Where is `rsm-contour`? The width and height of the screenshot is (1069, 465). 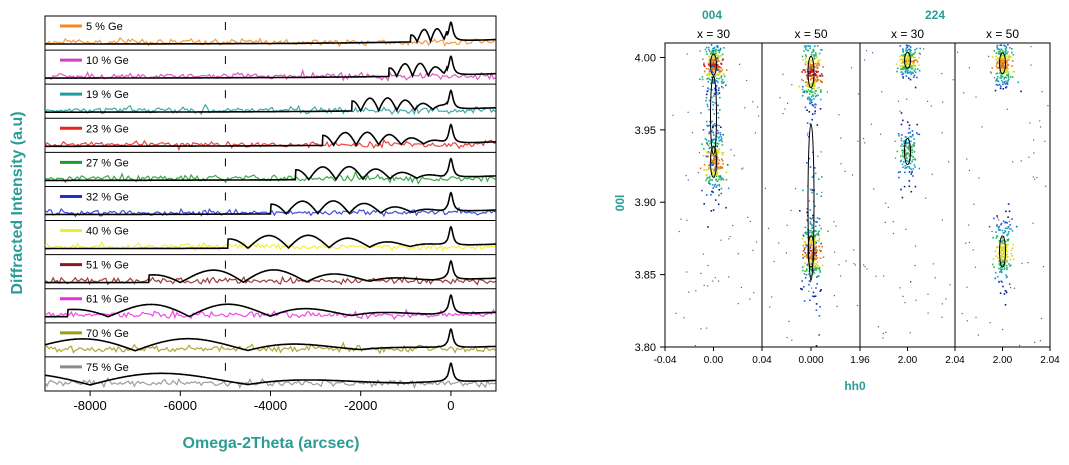
rsm-contour is located at coordinates (1002, 251).